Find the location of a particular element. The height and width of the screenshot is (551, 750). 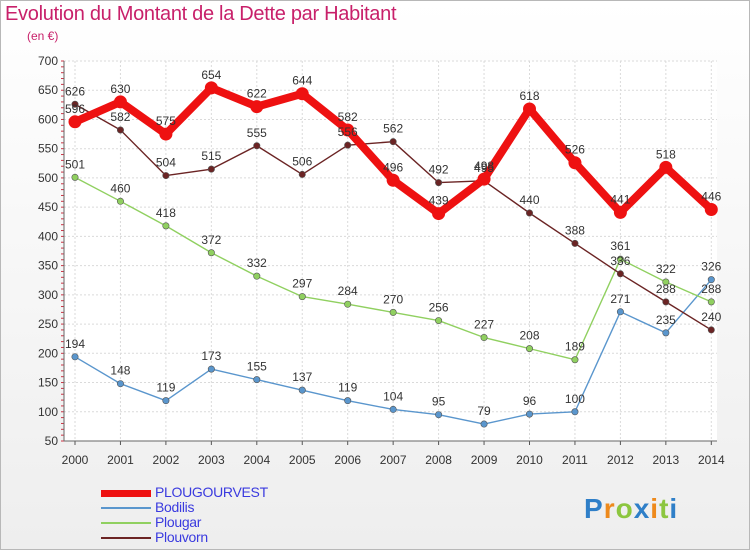

data-label: 235 is located at coordinates (666, 320).